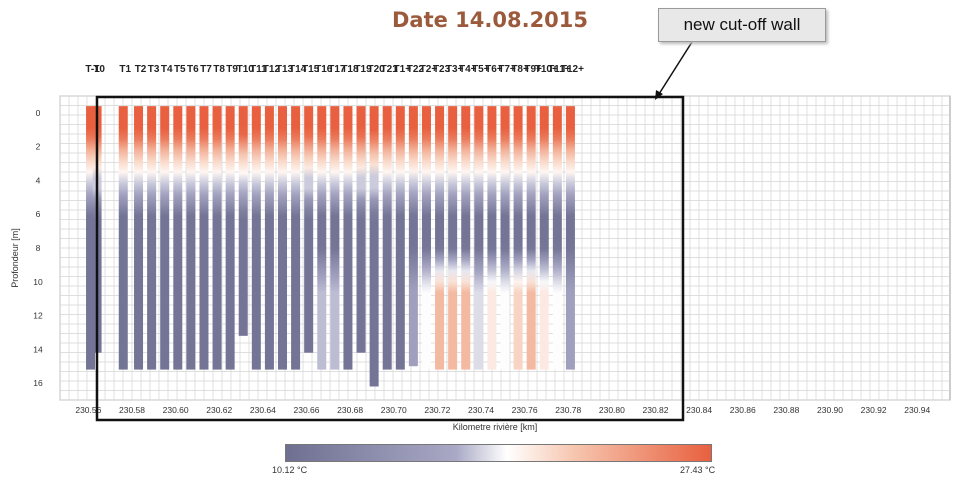  What do you see at coordinates (531, 238) in the screenshot?
I see `profile-bar-T9+` at bounding box center [531, 238].